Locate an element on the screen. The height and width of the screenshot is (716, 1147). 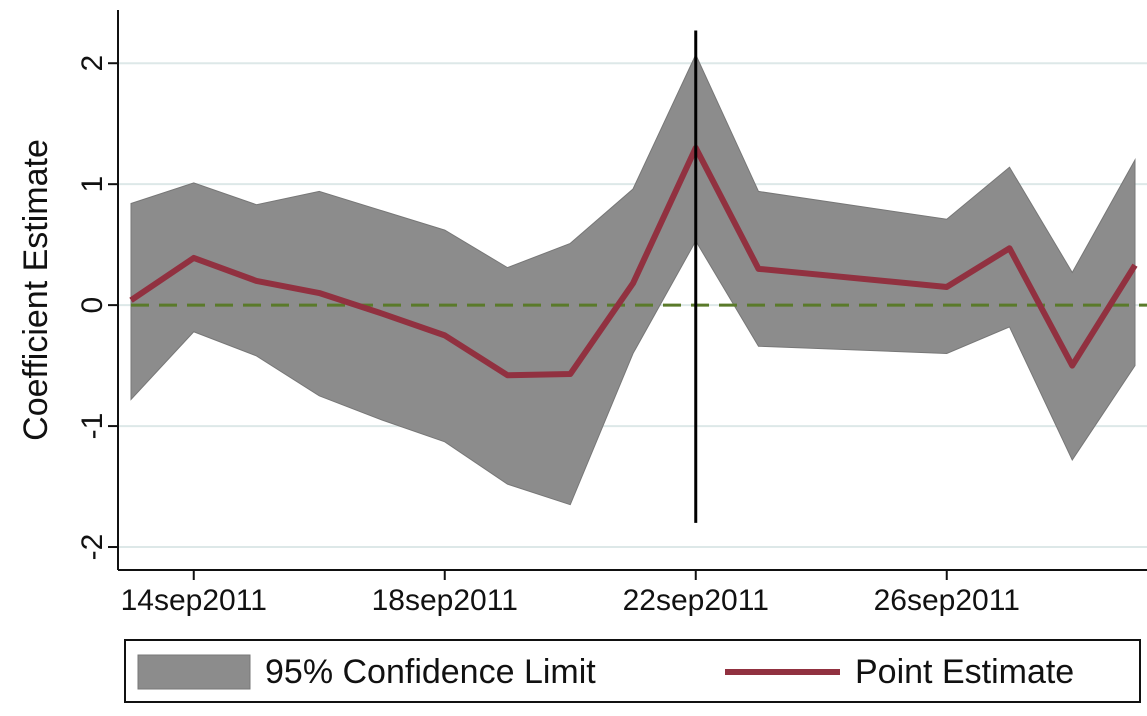
y-tick-label: 1 is located at coordinates (92, 184).